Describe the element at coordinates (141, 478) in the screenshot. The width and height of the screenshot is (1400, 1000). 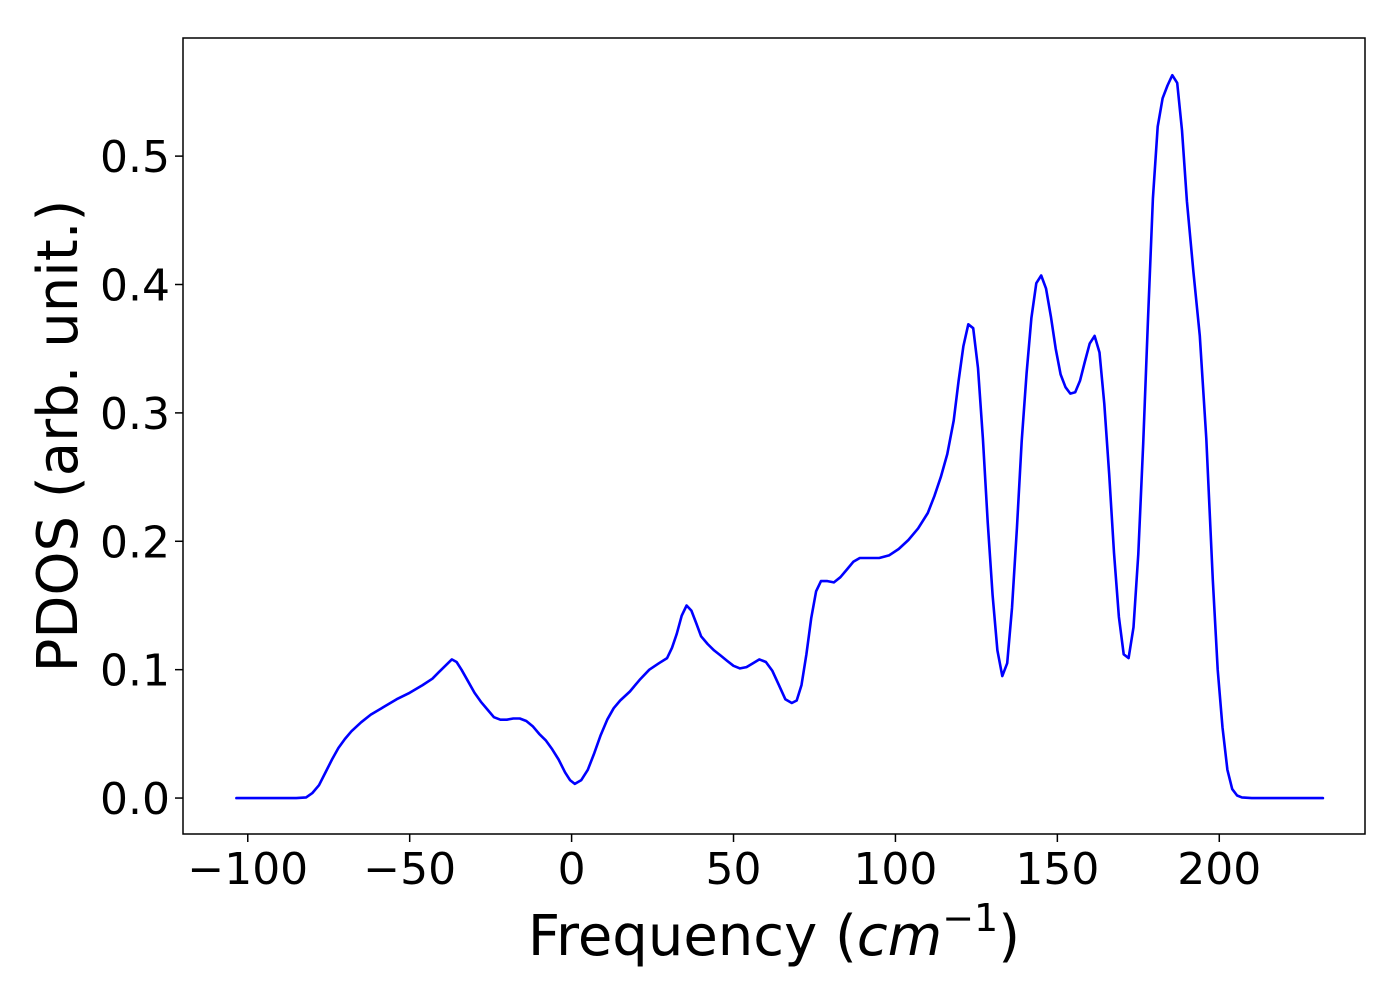
I see `y-axis-ticks: 0.0 0.1 0.2 0.3 0.4 0.5` at that location.